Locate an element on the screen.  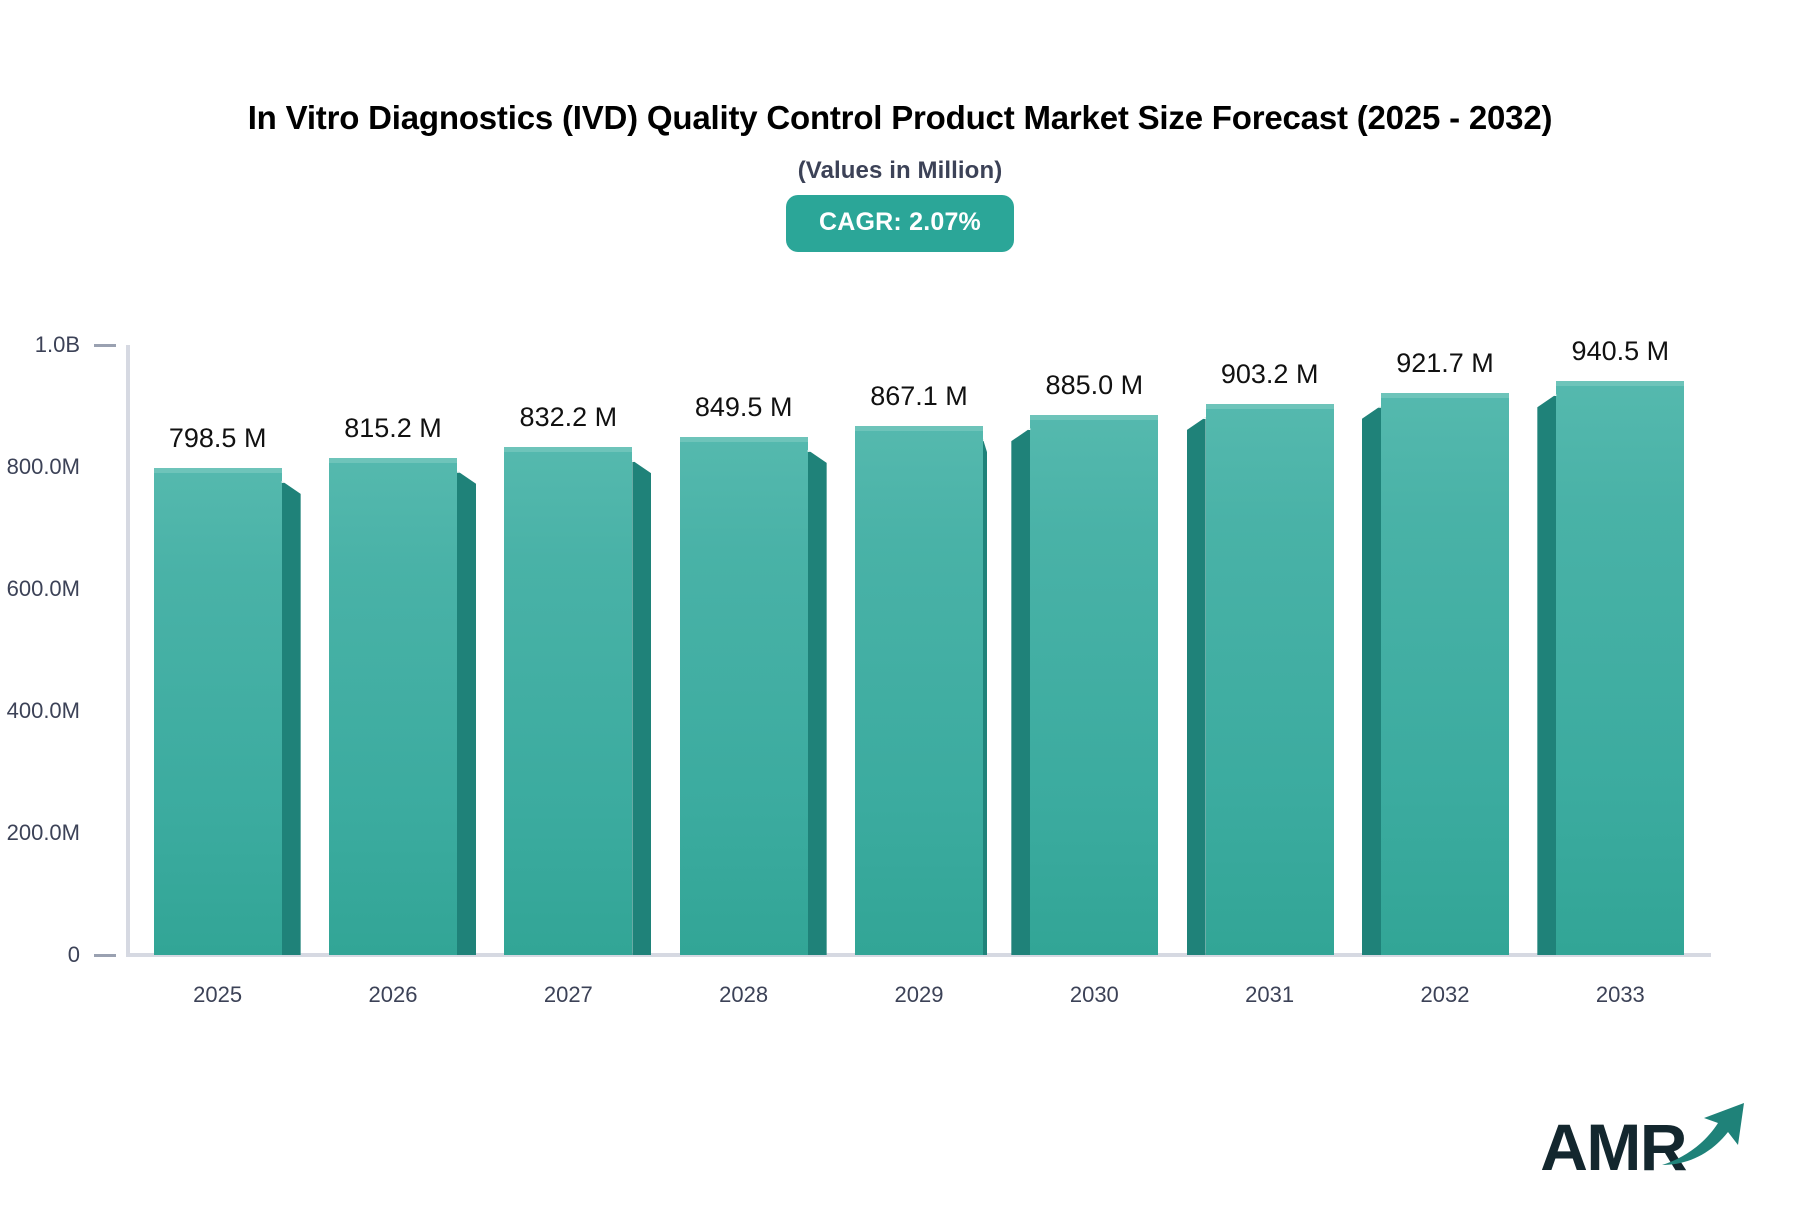
growth-arrow-icon is located at coordinates (1706, 1136).